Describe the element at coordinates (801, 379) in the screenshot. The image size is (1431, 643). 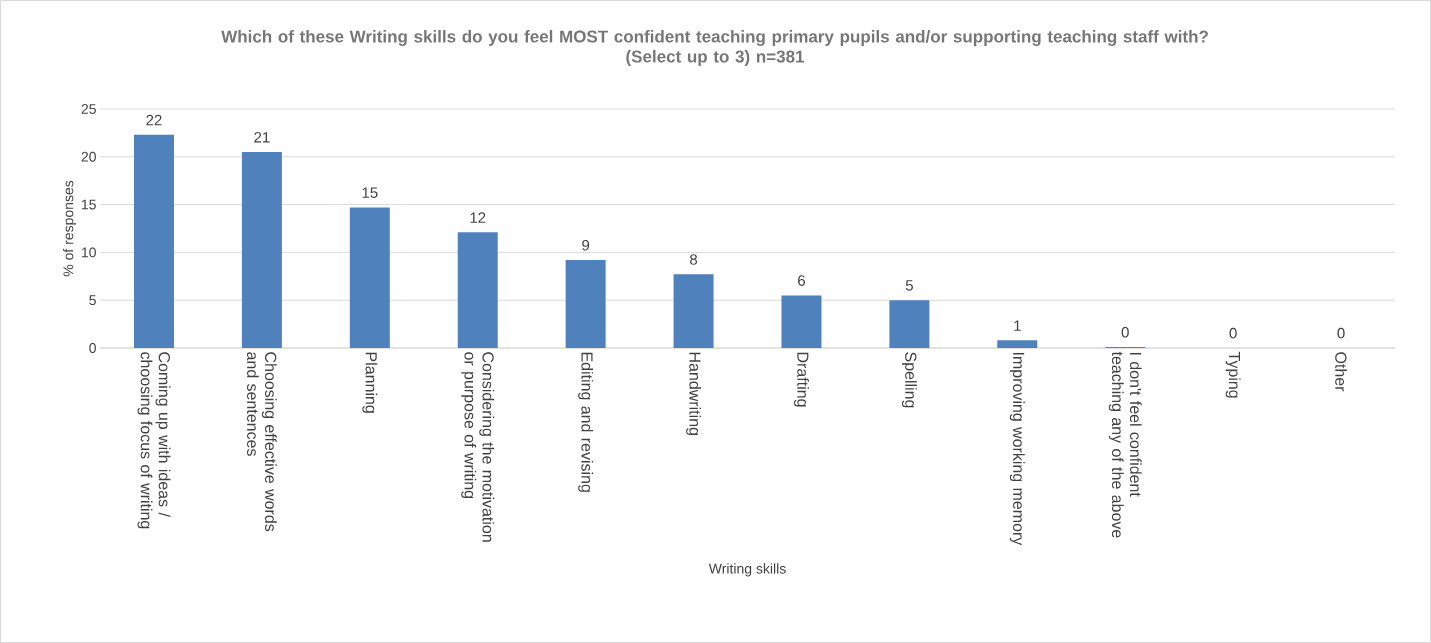
I see `x-tick-label: Drafting` at that location.